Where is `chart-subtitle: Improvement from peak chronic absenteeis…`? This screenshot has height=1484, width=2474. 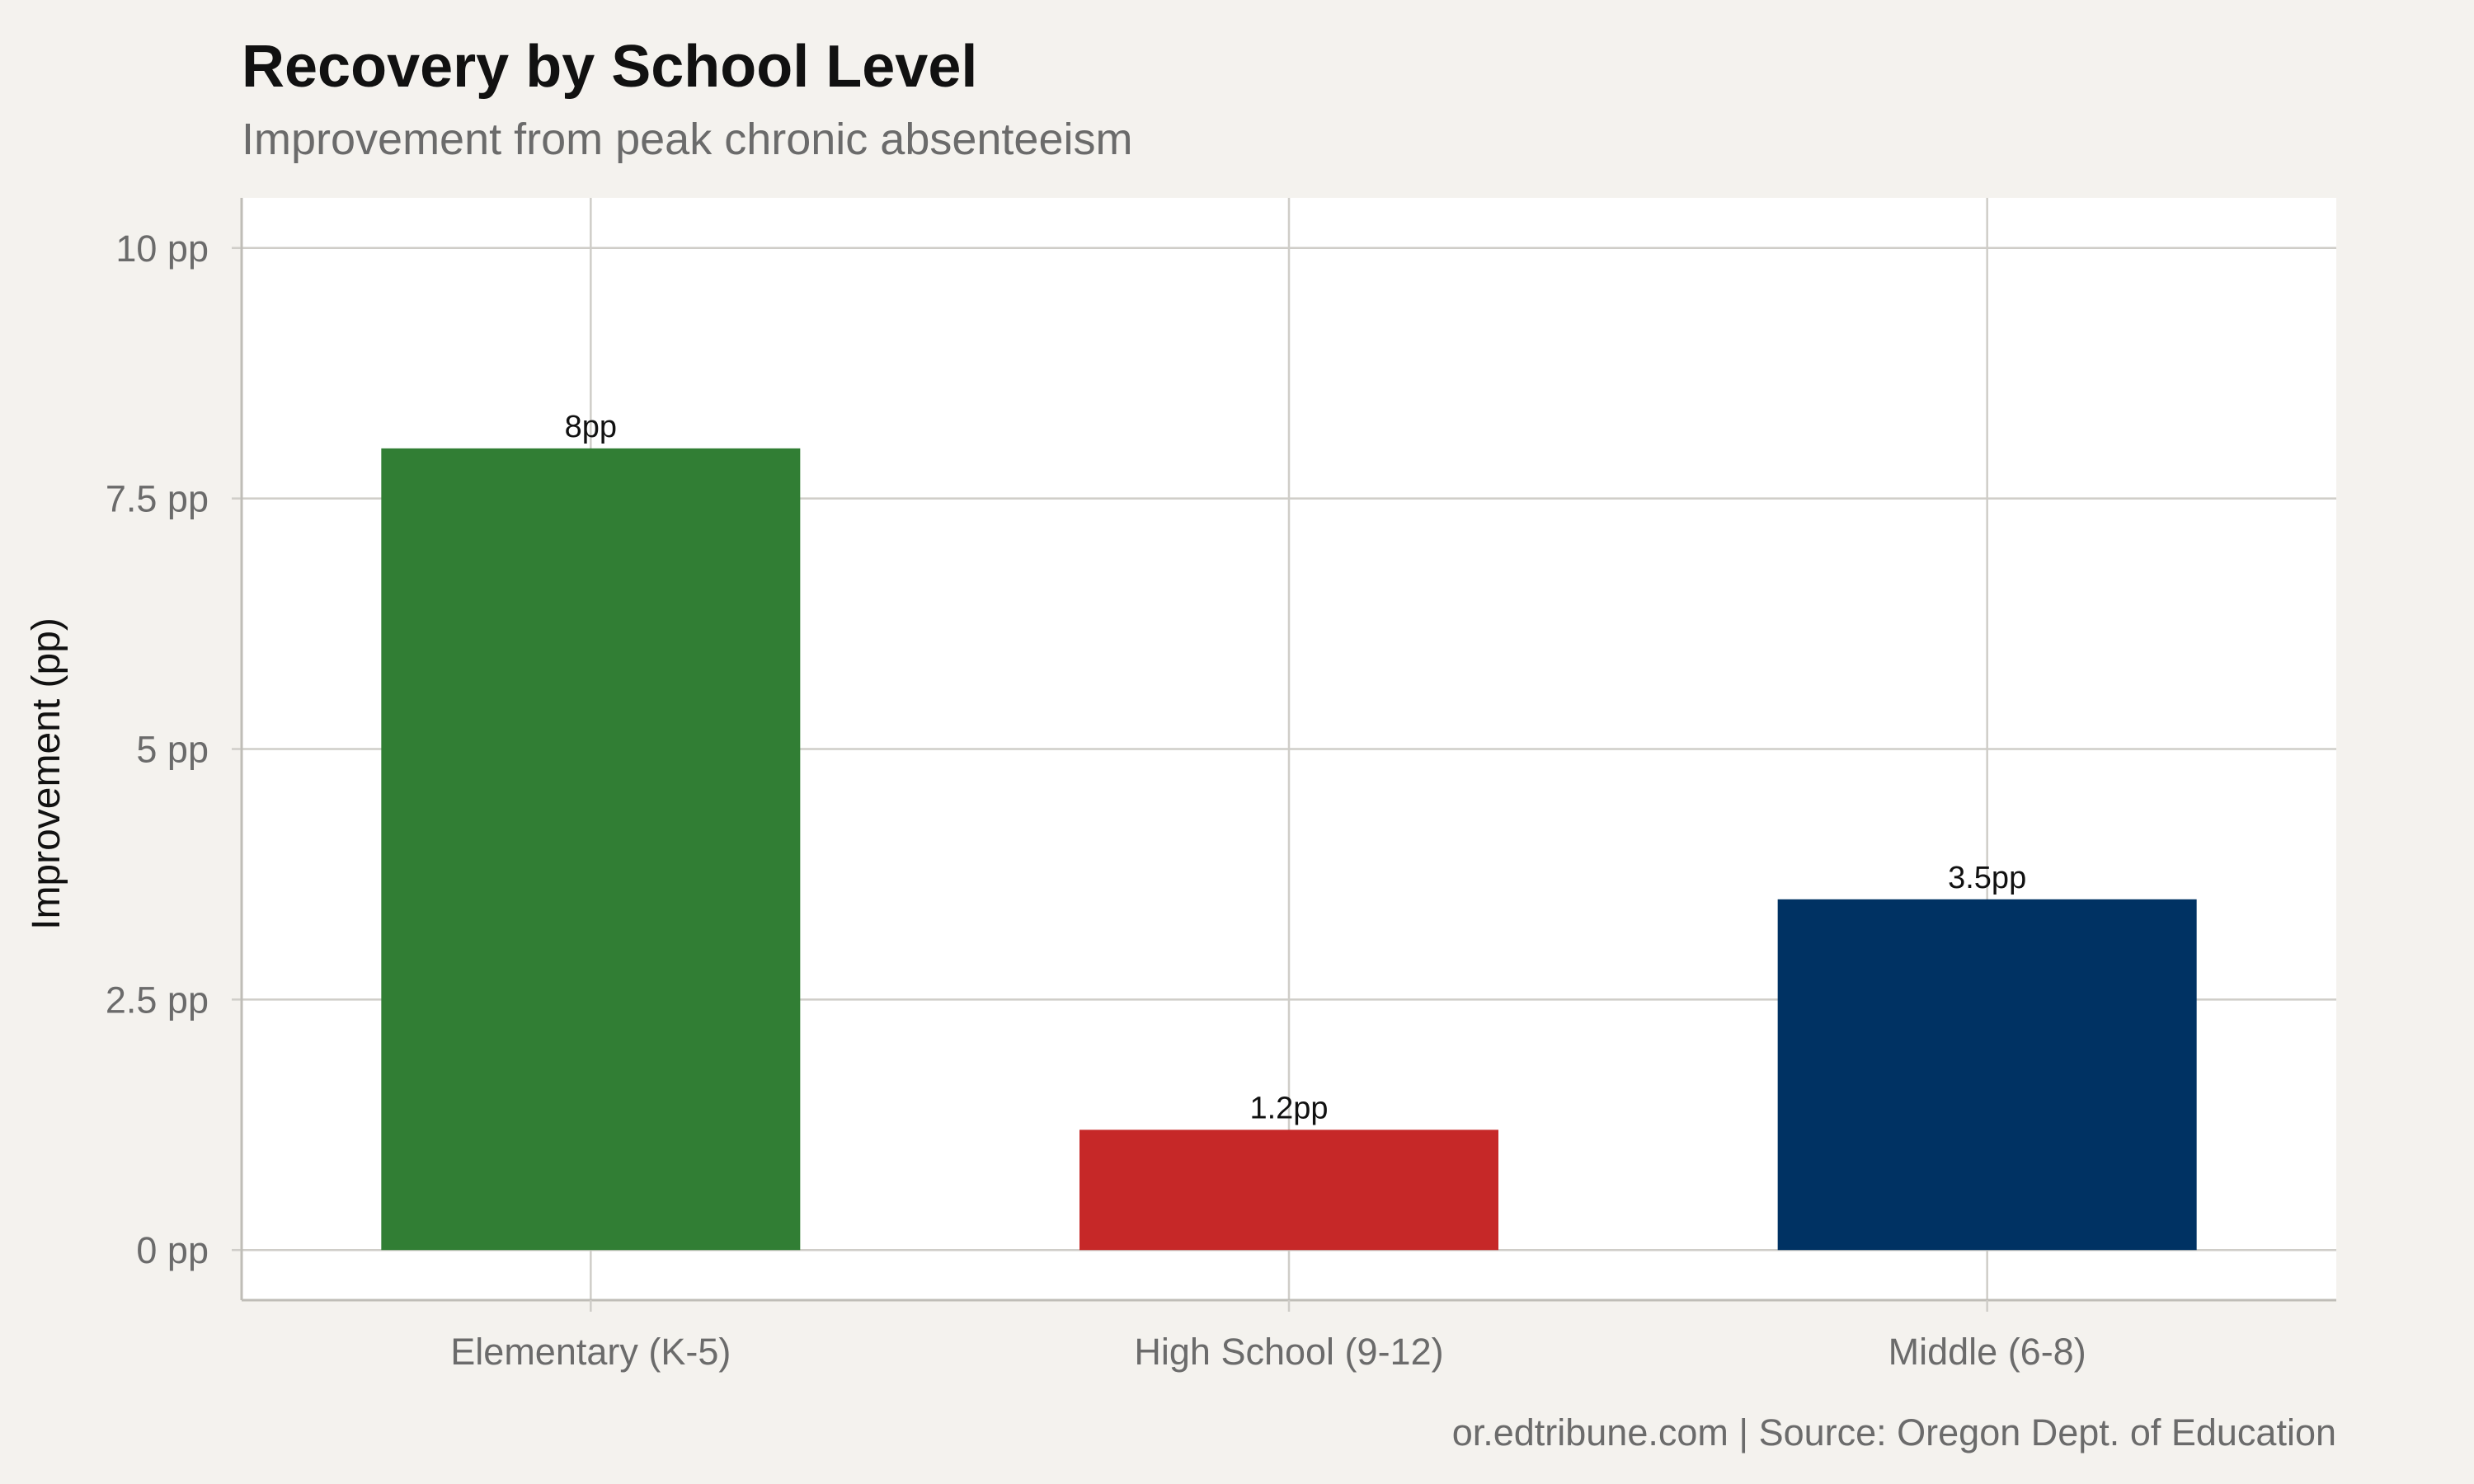 chart-subtitle: Improvement from peak chronic absenteeis… is located at coordinates (687, 139).